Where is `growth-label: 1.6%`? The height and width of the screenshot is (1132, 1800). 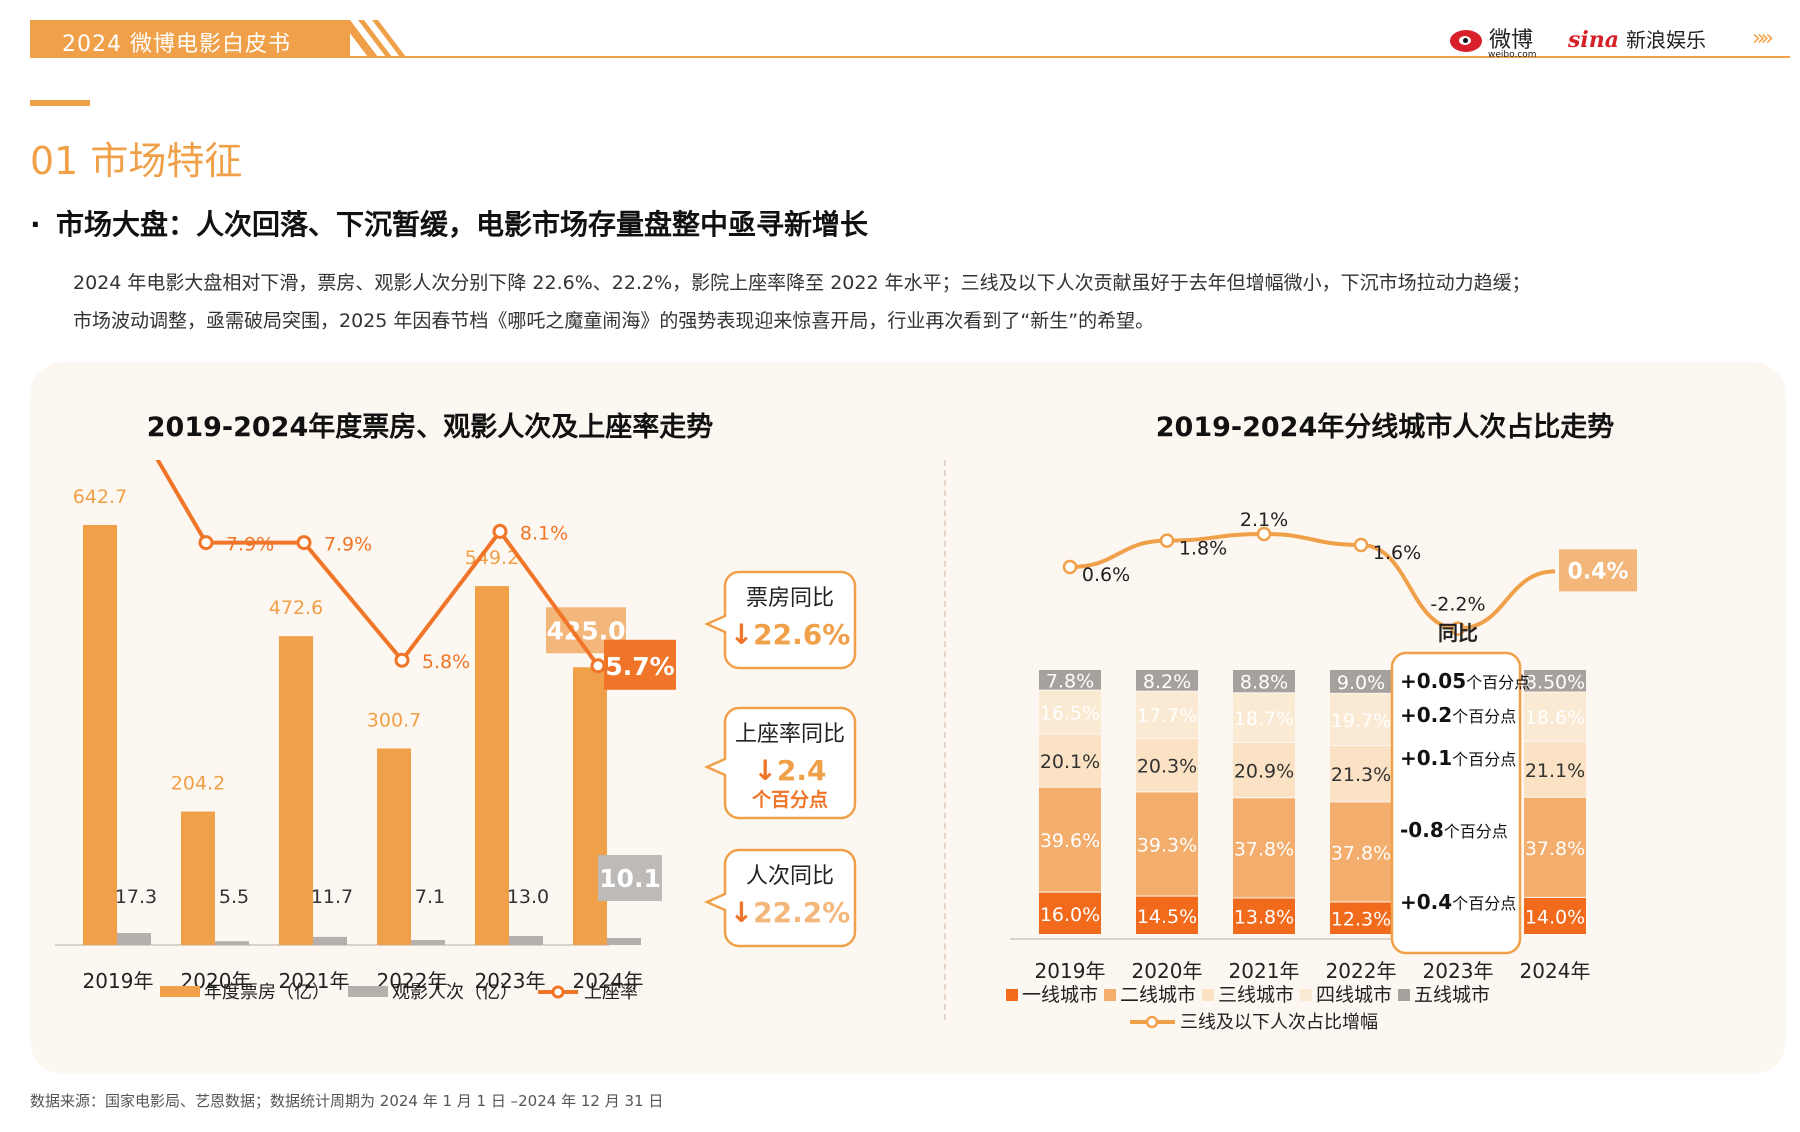
growth-label: 1.6% is located at coordinates (1397, 553).